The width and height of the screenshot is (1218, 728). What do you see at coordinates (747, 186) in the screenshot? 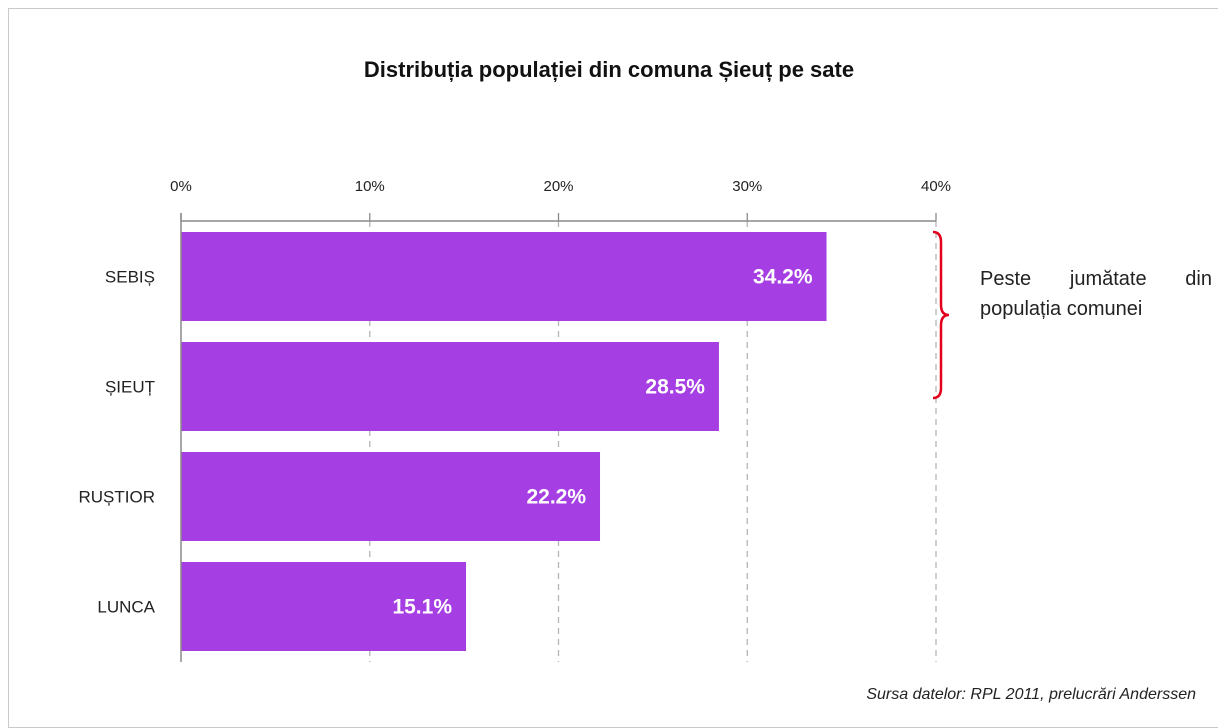
I see `x-tick-label: 30%` at bounding box center [747, 186].